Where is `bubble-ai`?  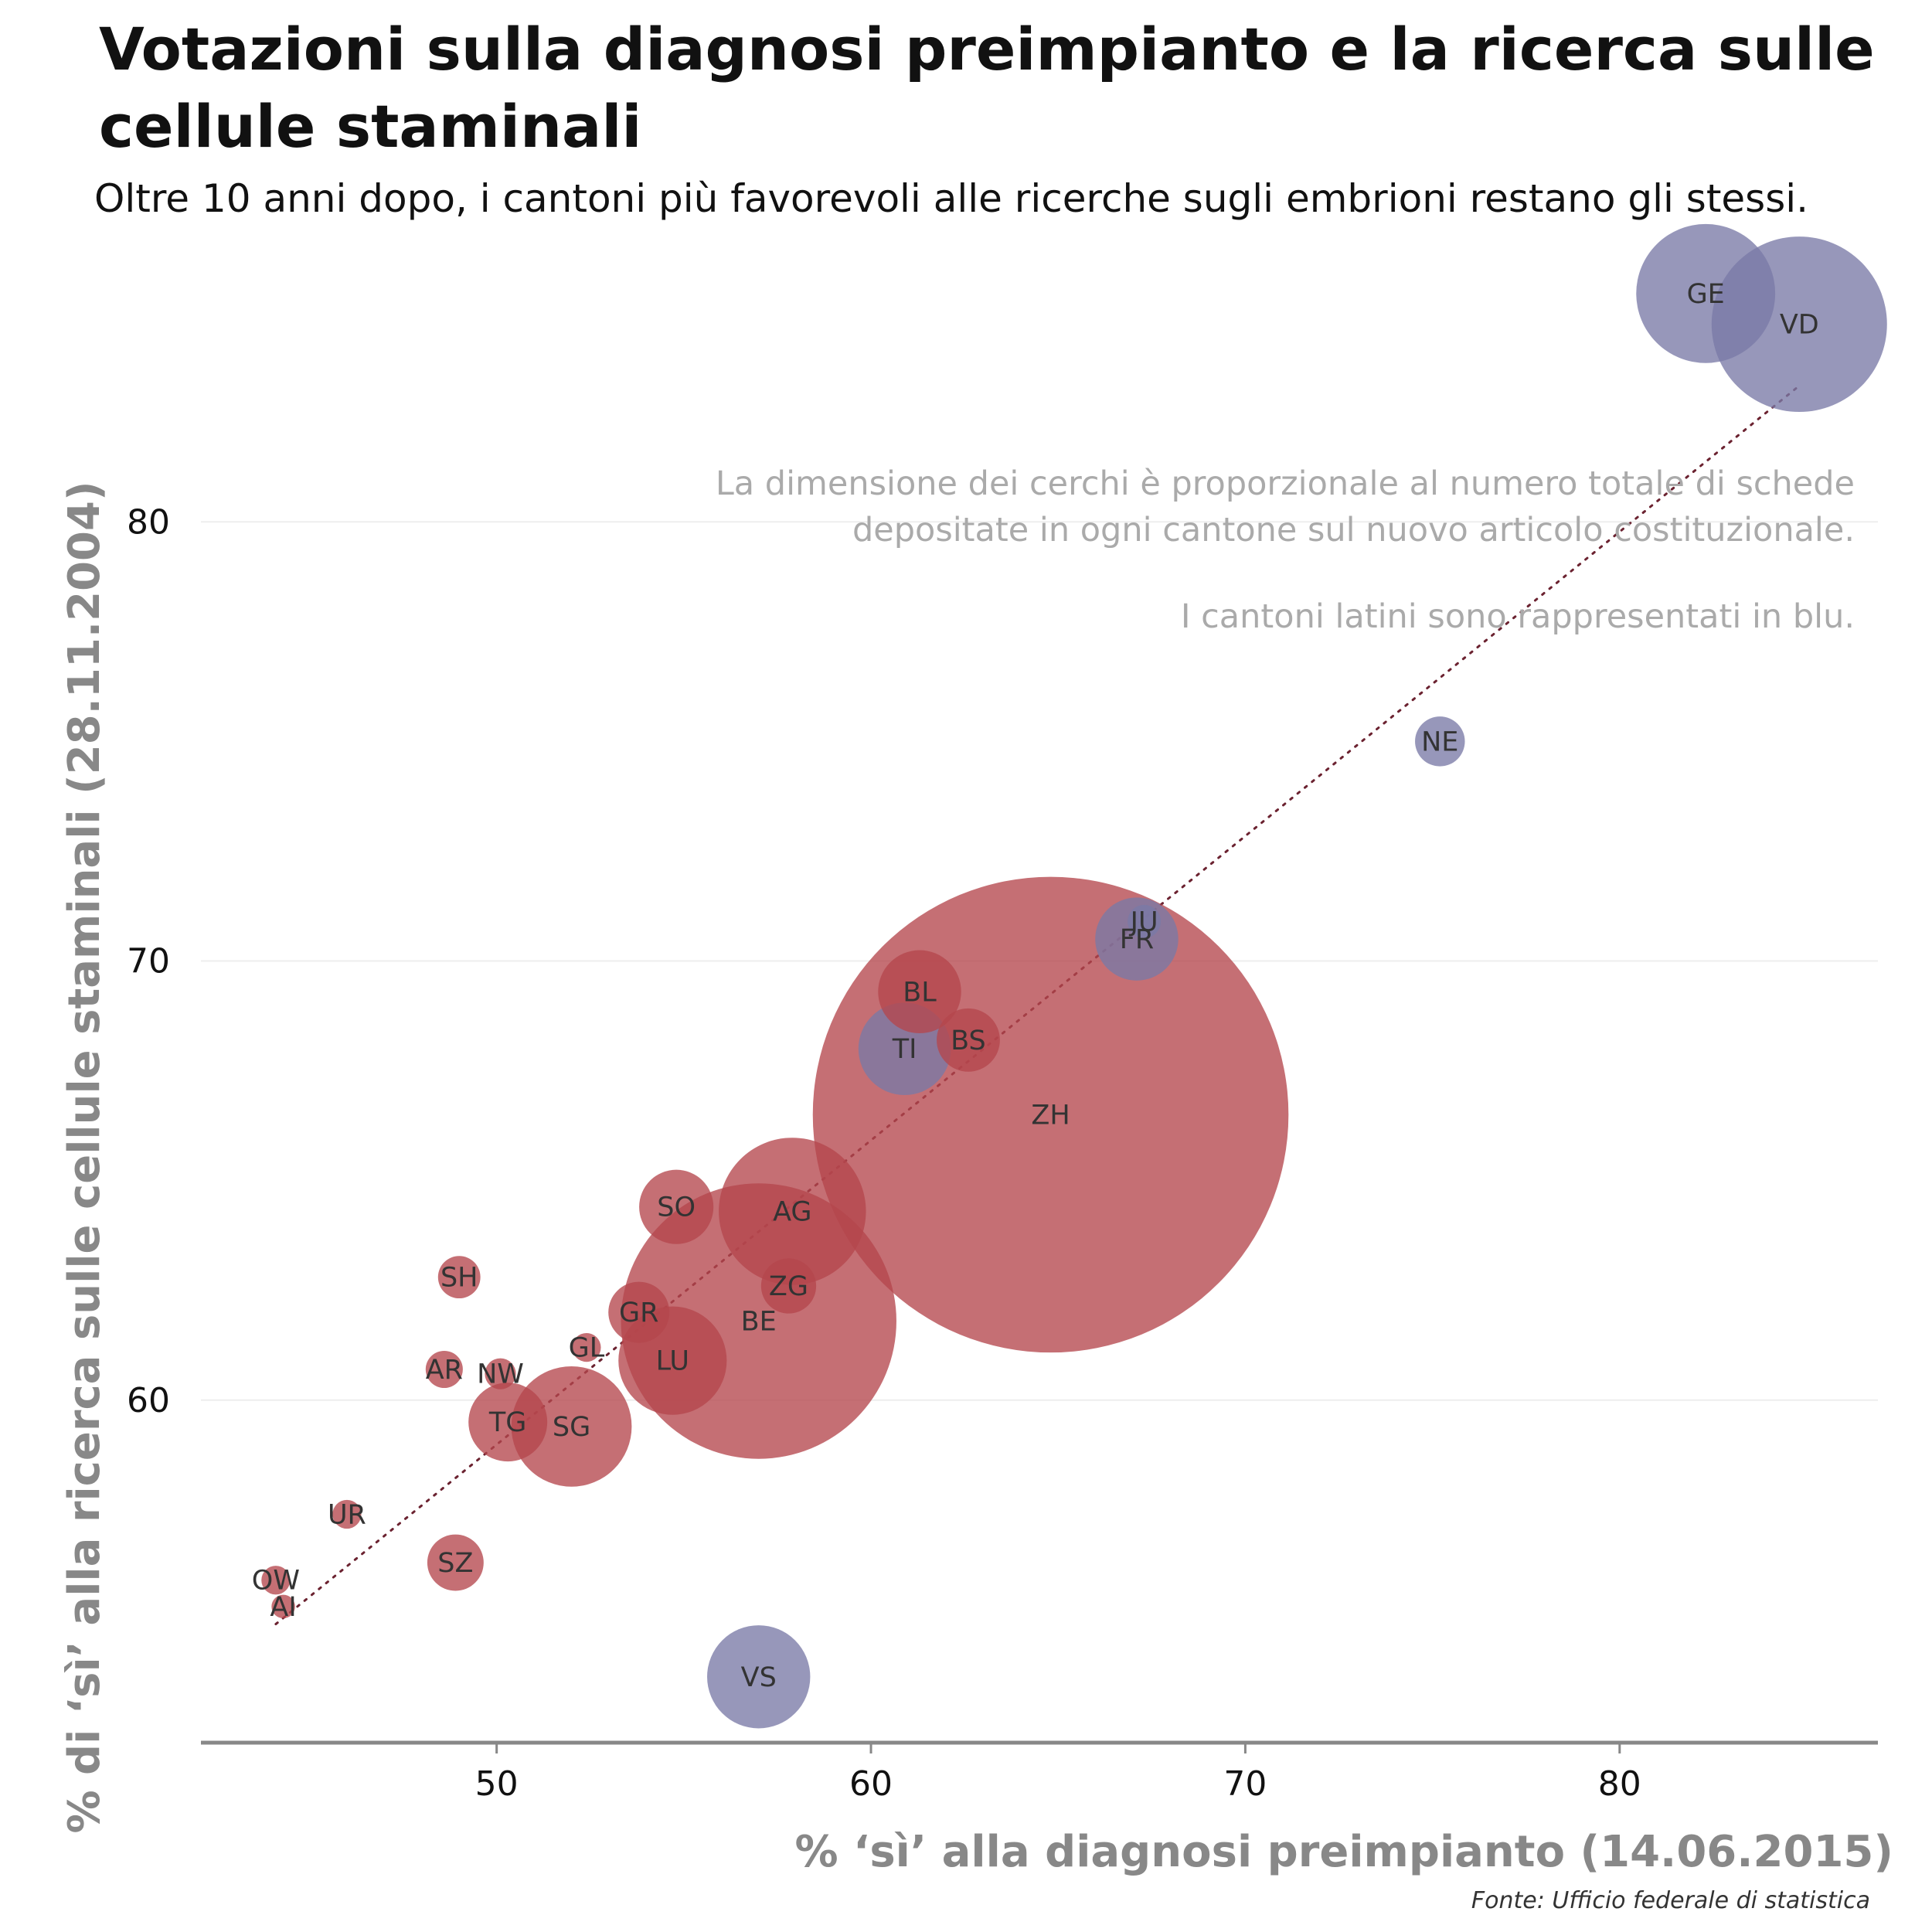 bubble-ai is located at coordinates (283, 1607).